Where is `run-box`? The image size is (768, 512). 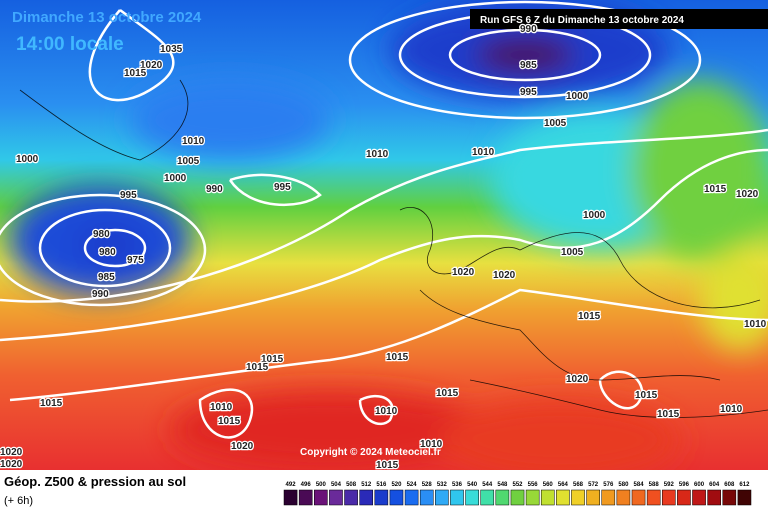
run-box is located at coordinates (619, 19).